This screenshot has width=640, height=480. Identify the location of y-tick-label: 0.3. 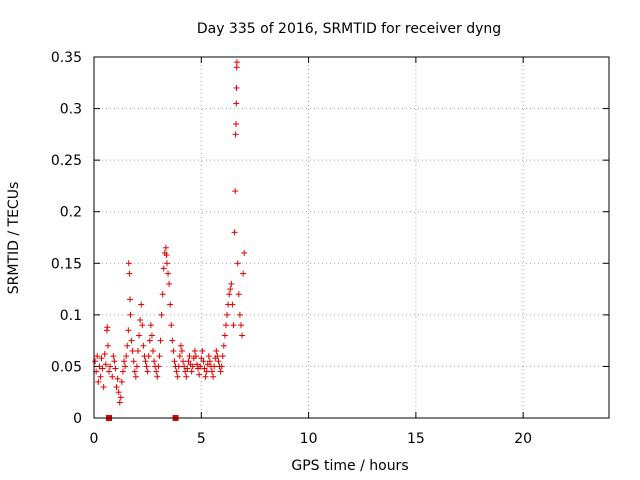
(71, 110).